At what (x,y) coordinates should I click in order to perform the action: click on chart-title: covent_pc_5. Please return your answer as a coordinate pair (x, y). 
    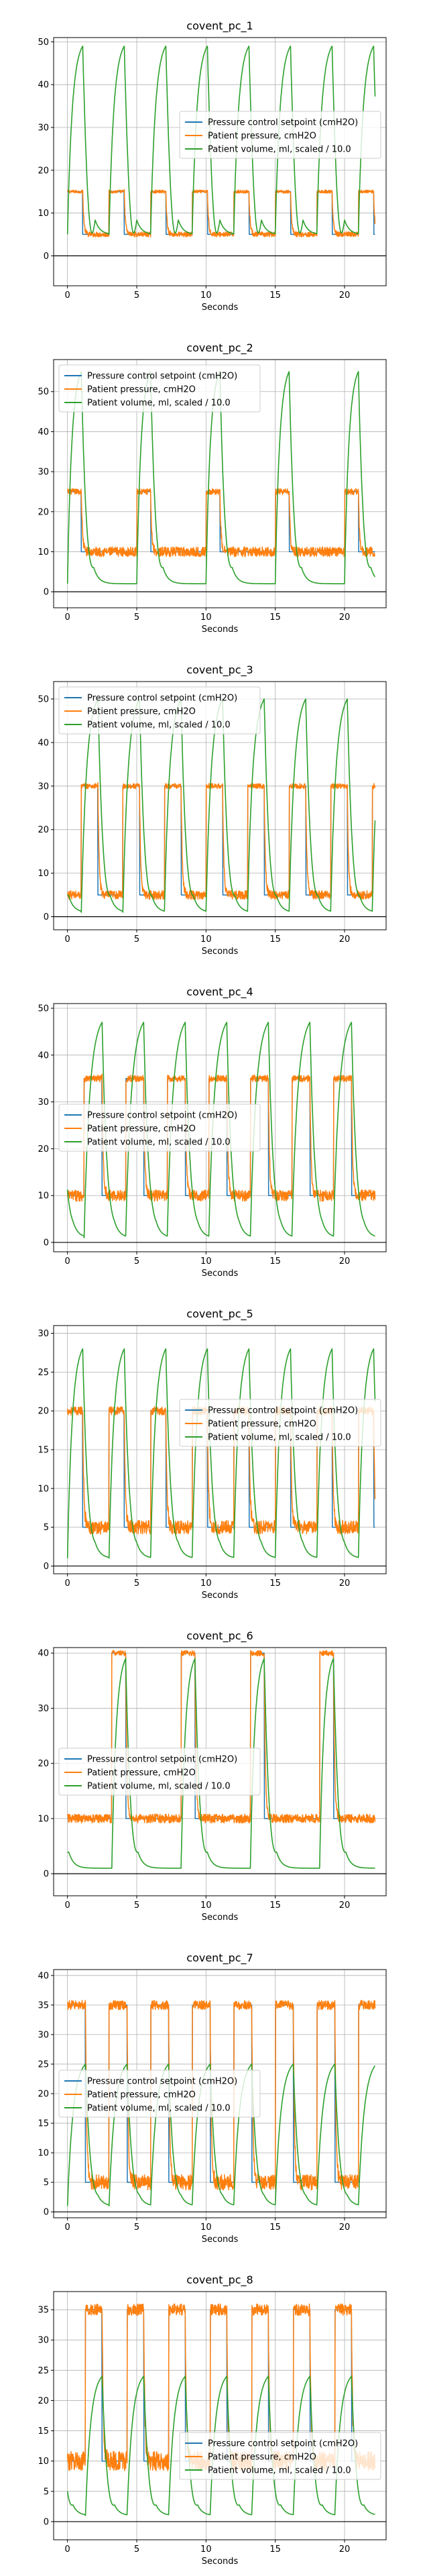
    Looking at the image, I should click on (220, 1314).